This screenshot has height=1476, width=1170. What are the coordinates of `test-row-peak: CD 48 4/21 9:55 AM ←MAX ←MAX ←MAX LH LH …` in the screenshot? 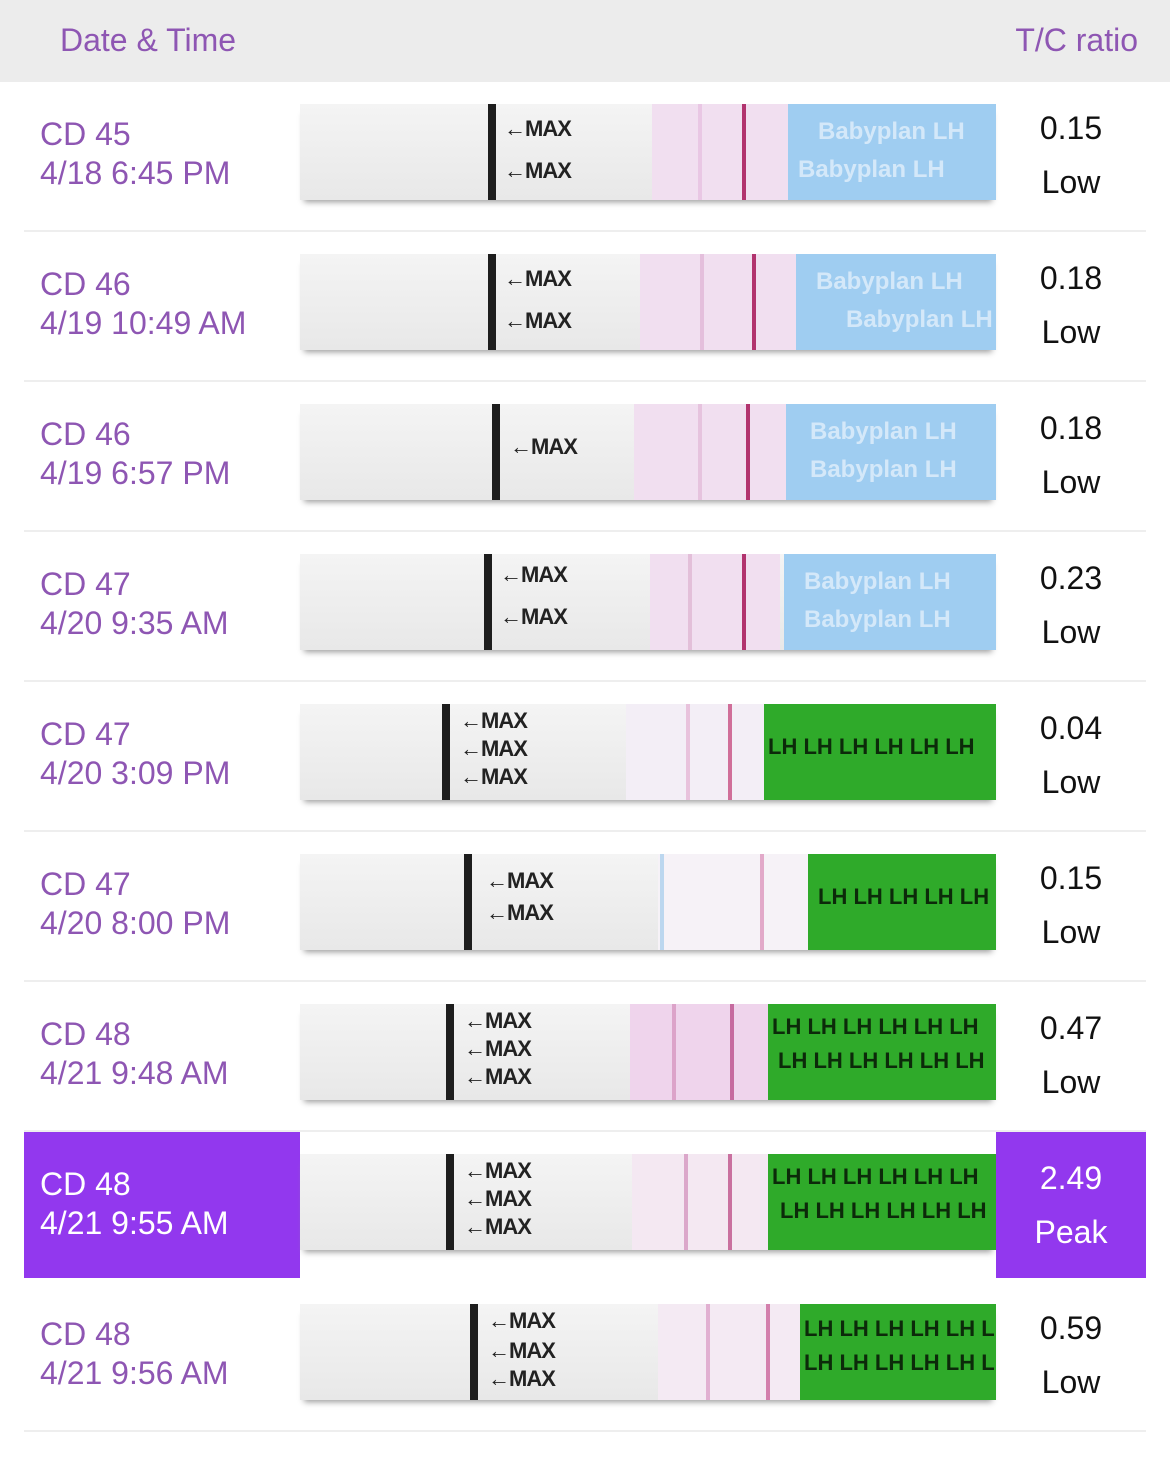 It's located at (585, 1207).